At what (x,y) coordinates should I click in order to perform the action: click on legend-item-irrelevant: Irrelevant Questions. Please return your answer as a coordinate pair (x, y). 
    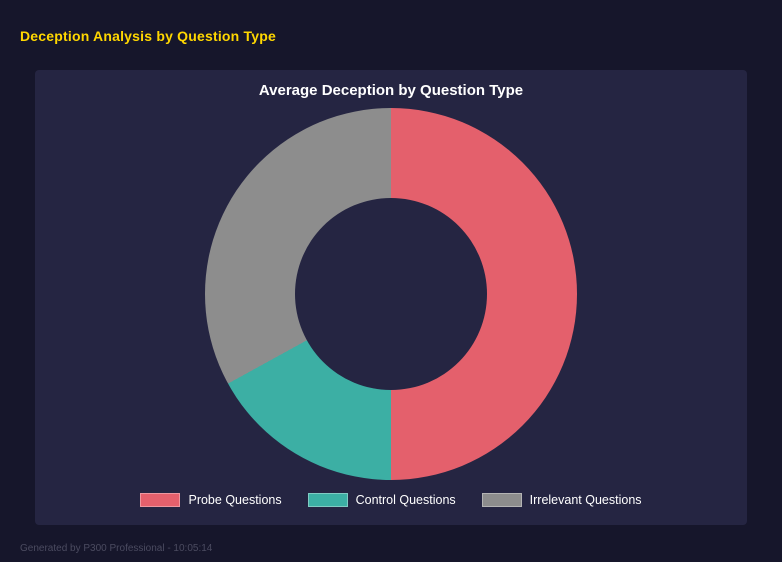
    Looking at the image, I should click on (561, 500).